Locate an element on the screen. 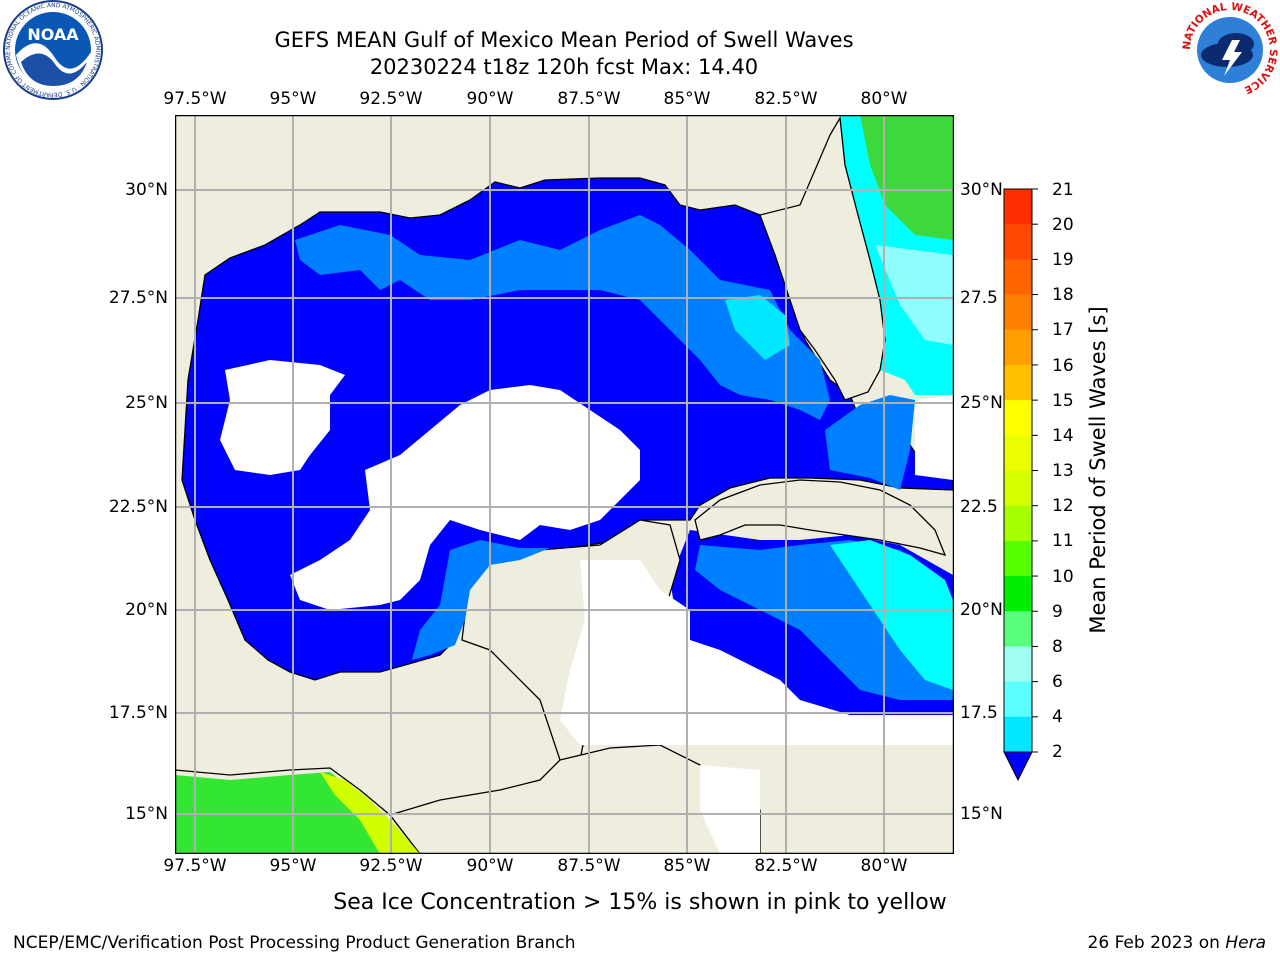 The image size is (1280, 960). colorbar-tick-label: 16 is located at coordinates (1063, 366).